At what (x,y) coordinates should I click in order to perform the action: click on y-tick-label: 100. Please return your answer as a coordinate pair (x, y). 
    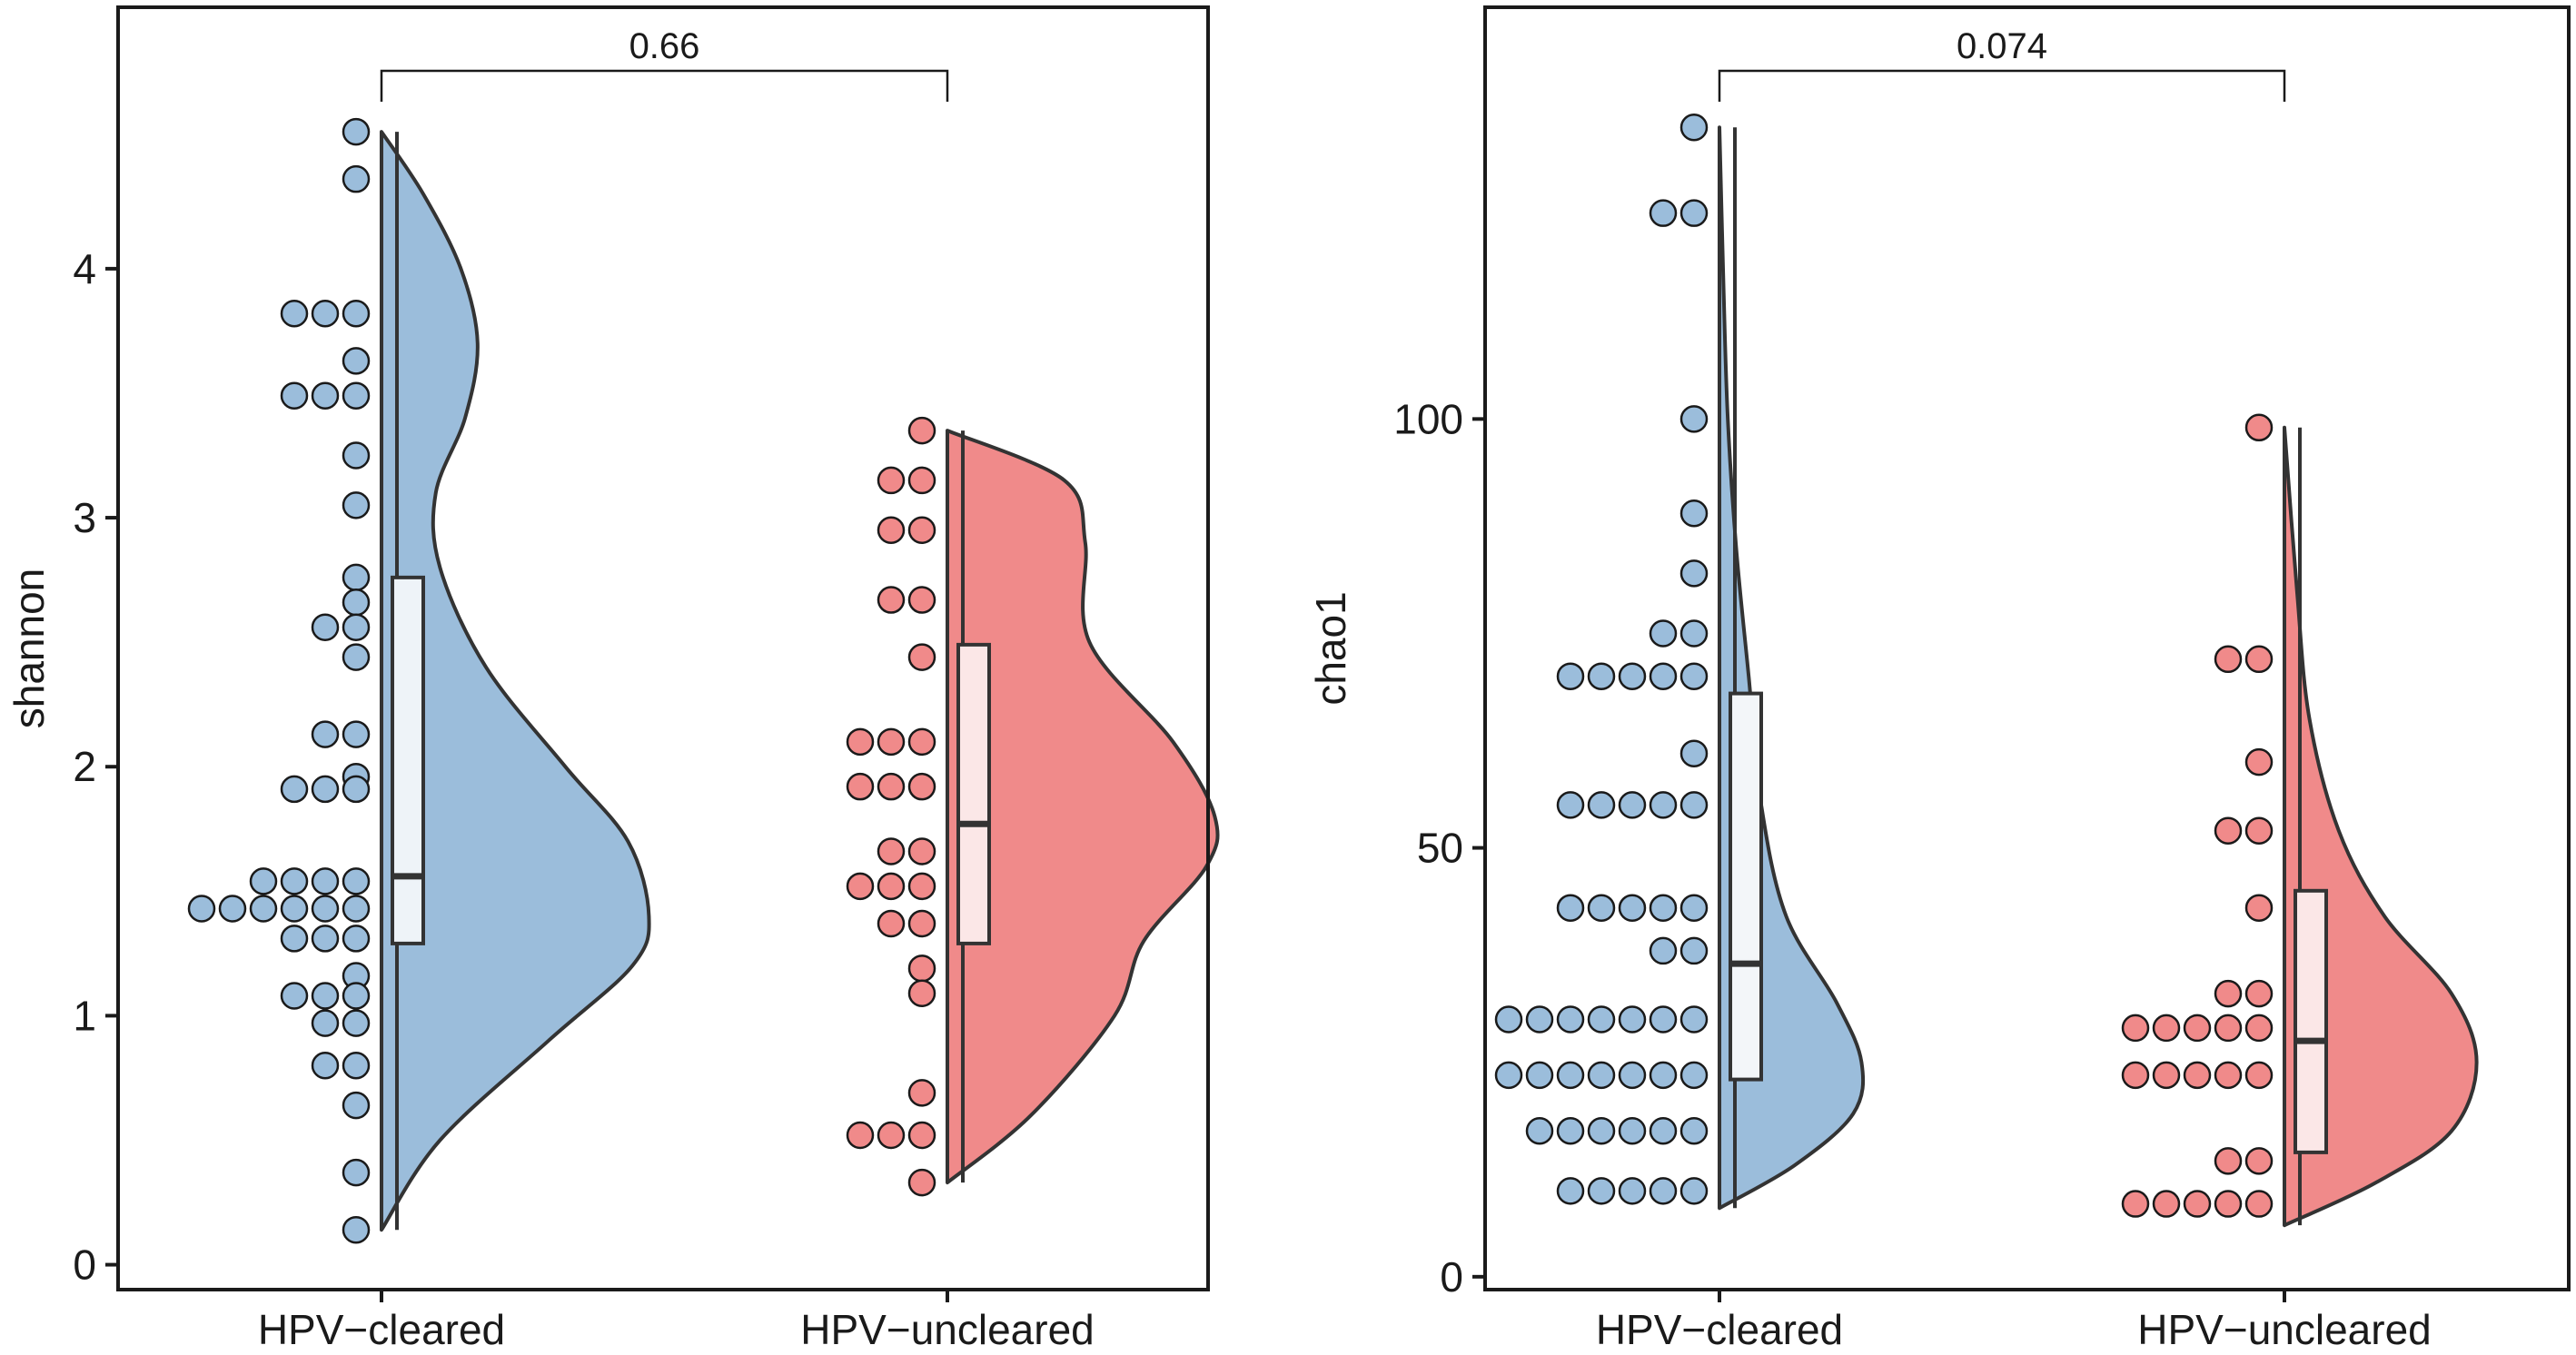
    Looking at the image, I should click on (1428, 418).